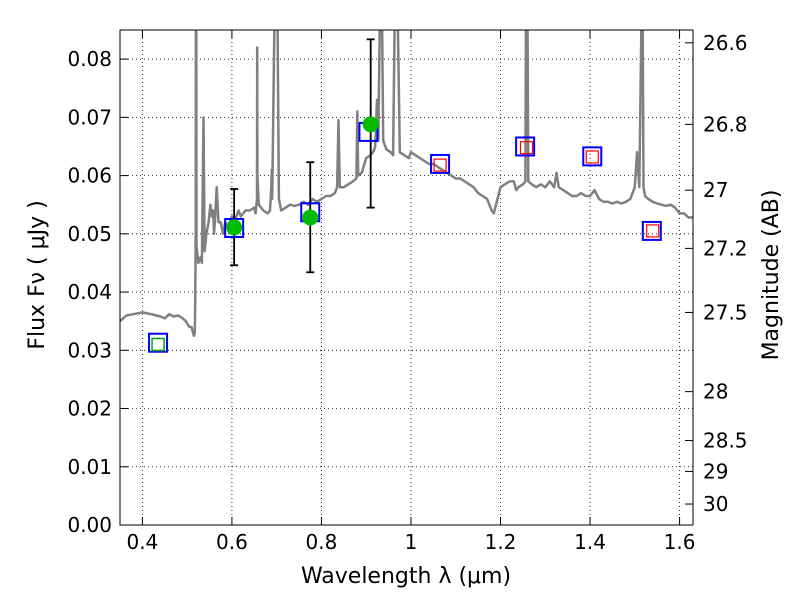 Image resolution: width=800 pixels, height=600 pixels. Describe the element at coordinates (322, 542) in the screenshot. I see `x-tick-label: 0.8` at that location.